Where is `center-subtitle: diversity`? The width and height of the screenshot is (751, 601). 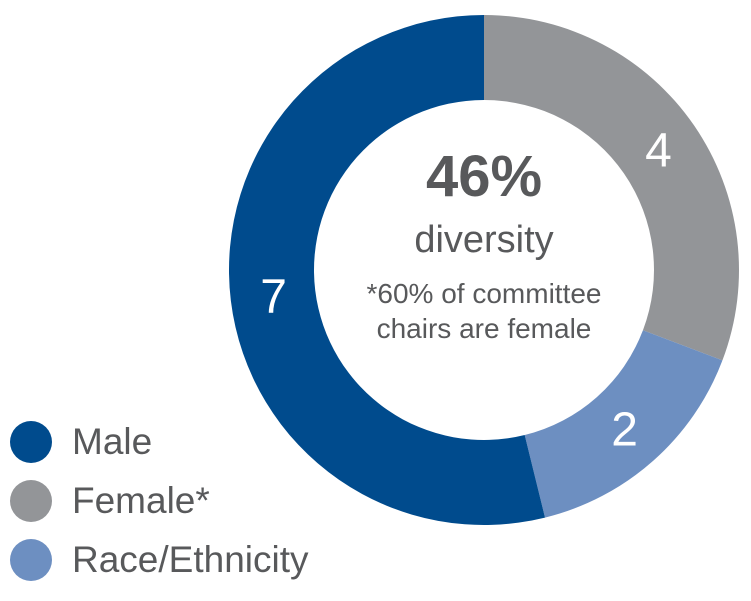 center-subtitle: diversity is located at coordinates (483, 240).